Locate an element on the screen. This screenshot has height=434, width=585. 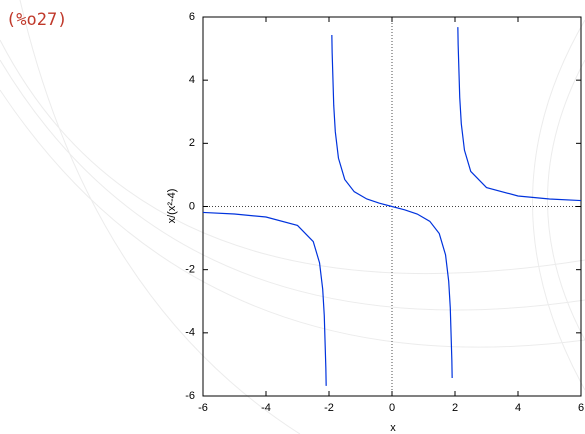
y-tick-label: 2 is located at coordinates (192, 143).